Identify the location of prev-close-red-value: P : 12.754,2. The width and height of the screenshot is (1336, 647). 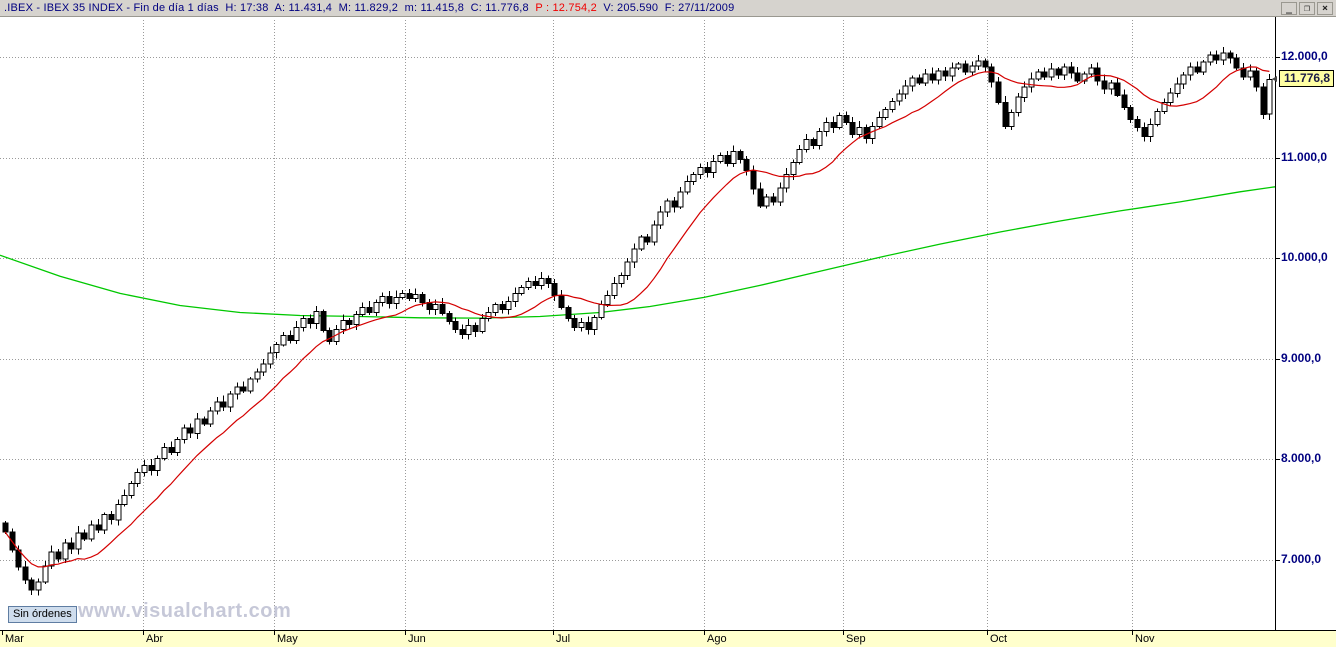
(566, 8).